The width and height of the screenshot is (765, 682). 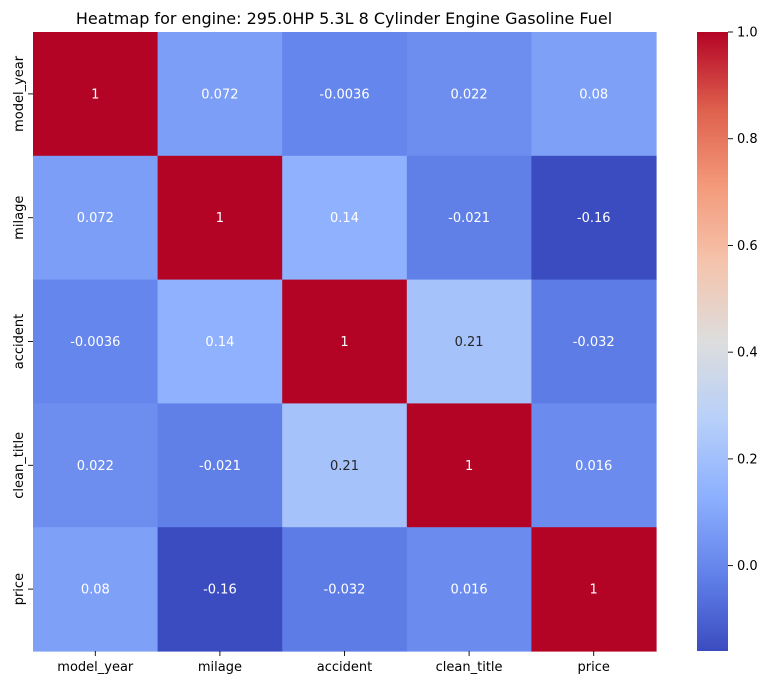 I want to click on colorbar-tick-label: 0.6, so click(x=747, y=246).